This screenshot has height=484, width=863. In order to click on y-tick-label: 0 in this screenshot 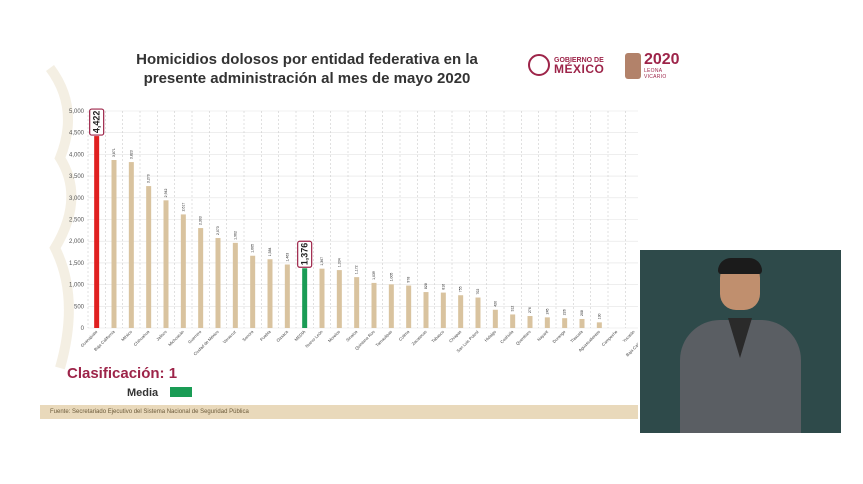, I will do `click(83, 329)`.